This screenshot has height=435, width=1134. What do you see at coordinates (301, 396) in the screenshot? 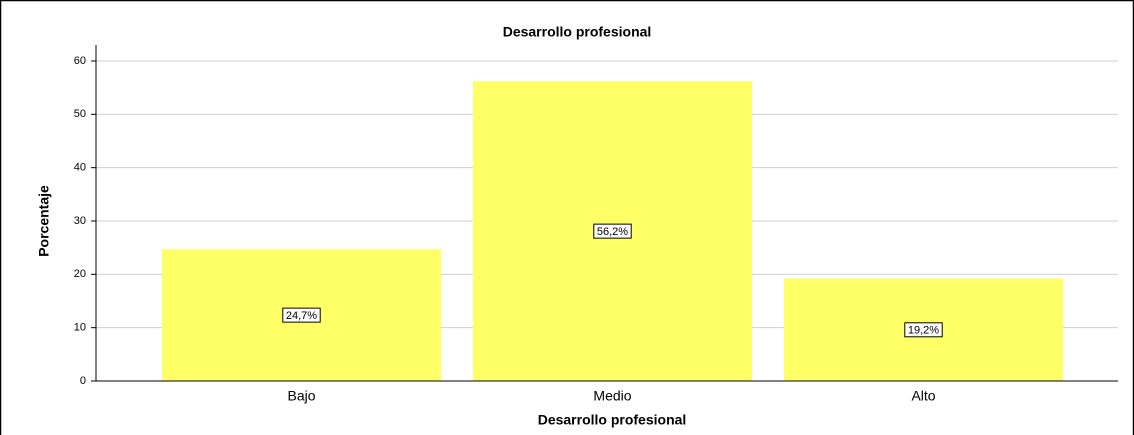
I see `x-tick-label: Bajo` at bounding box center [301, 396].